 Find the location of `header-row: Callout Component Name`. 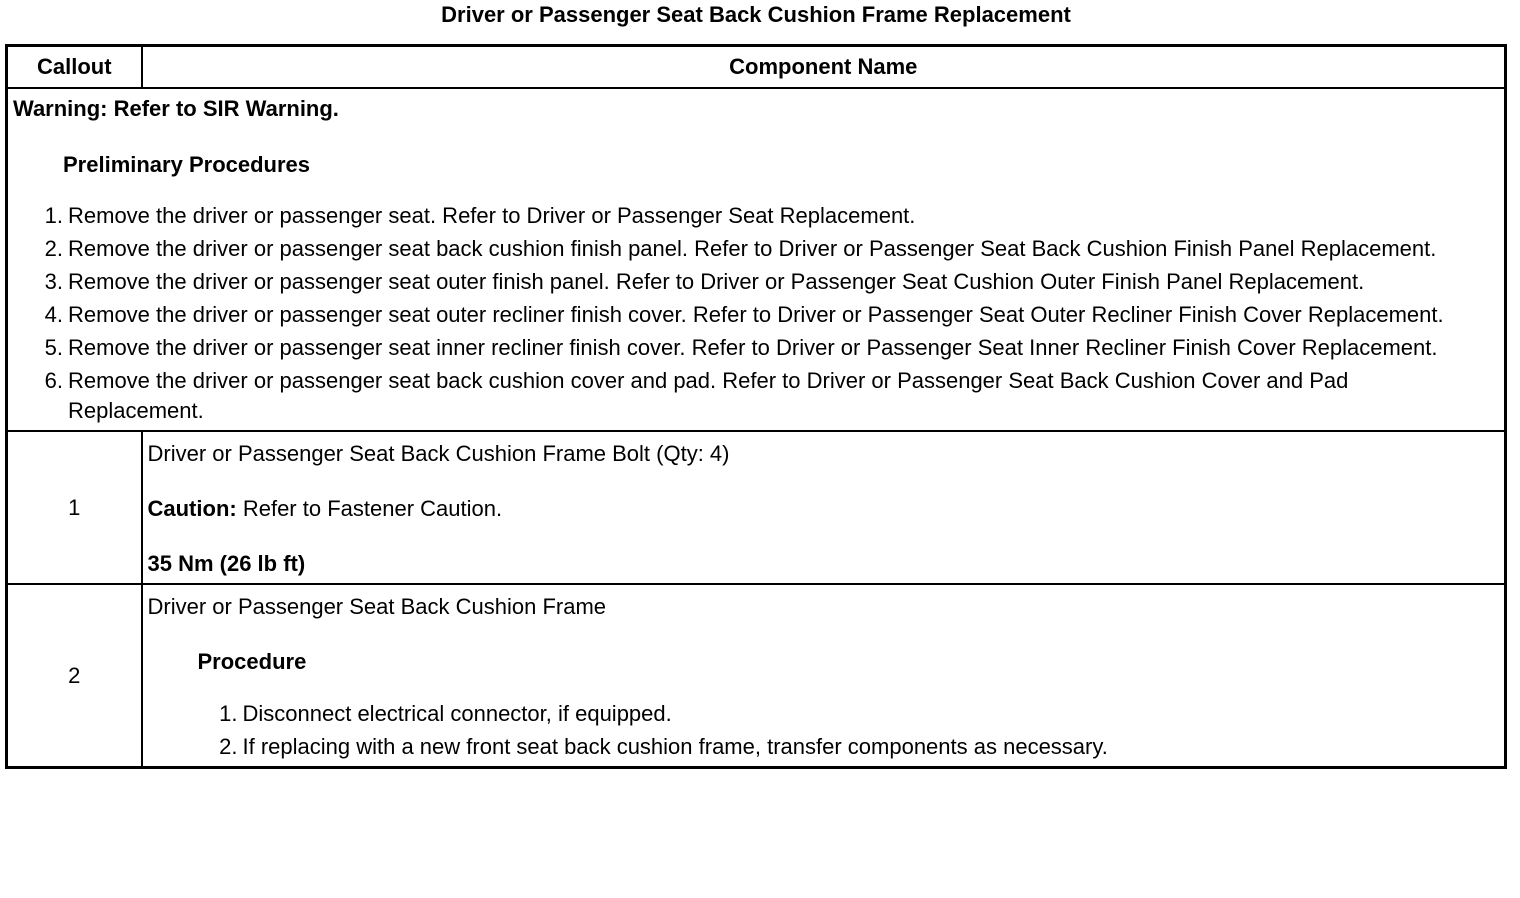

header-row: Callout Component Name is located at coordinates (756, 66).